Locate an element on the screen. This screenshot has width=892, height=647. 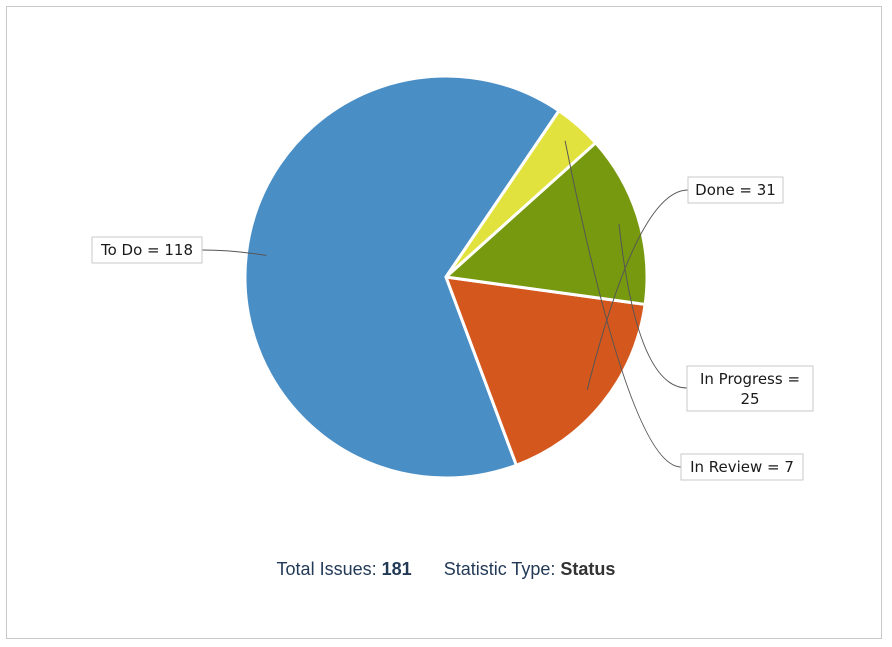
slice-label: To Do = 118 is located at coordinates (146, 250).